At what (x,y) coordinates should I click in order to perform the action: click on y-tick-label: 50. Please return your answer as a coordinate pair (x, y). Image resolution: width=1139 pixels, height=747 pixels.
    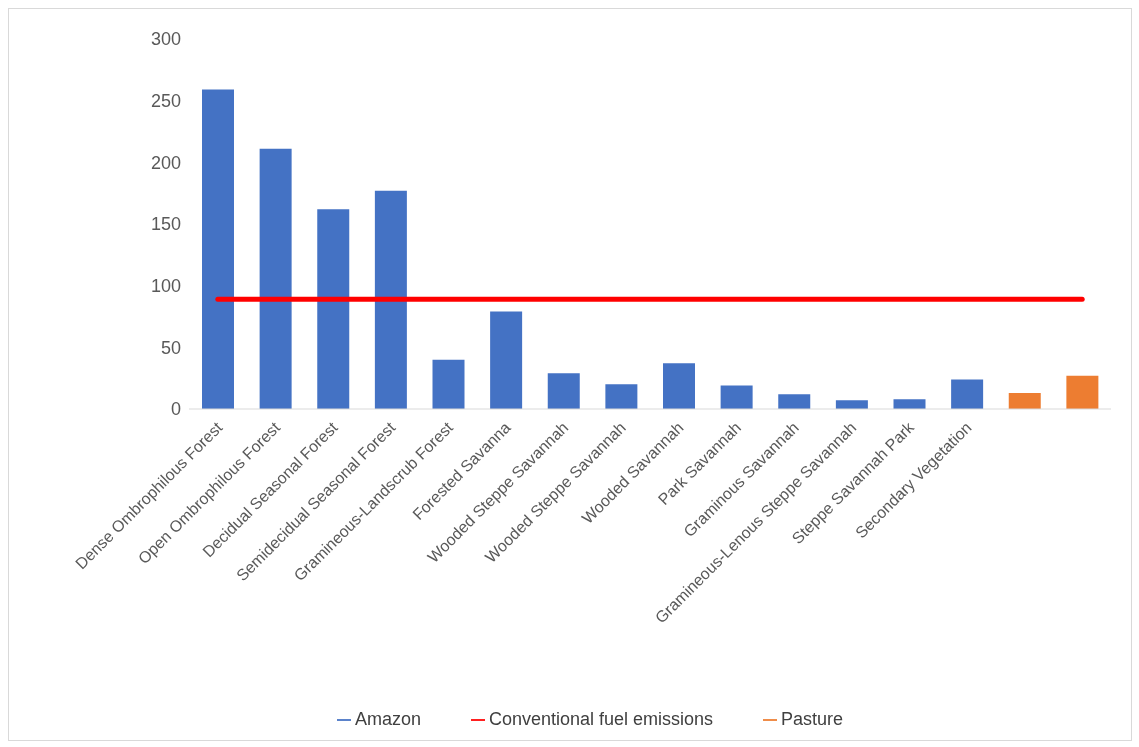
    Looking at the image, I should click on (170, 347).